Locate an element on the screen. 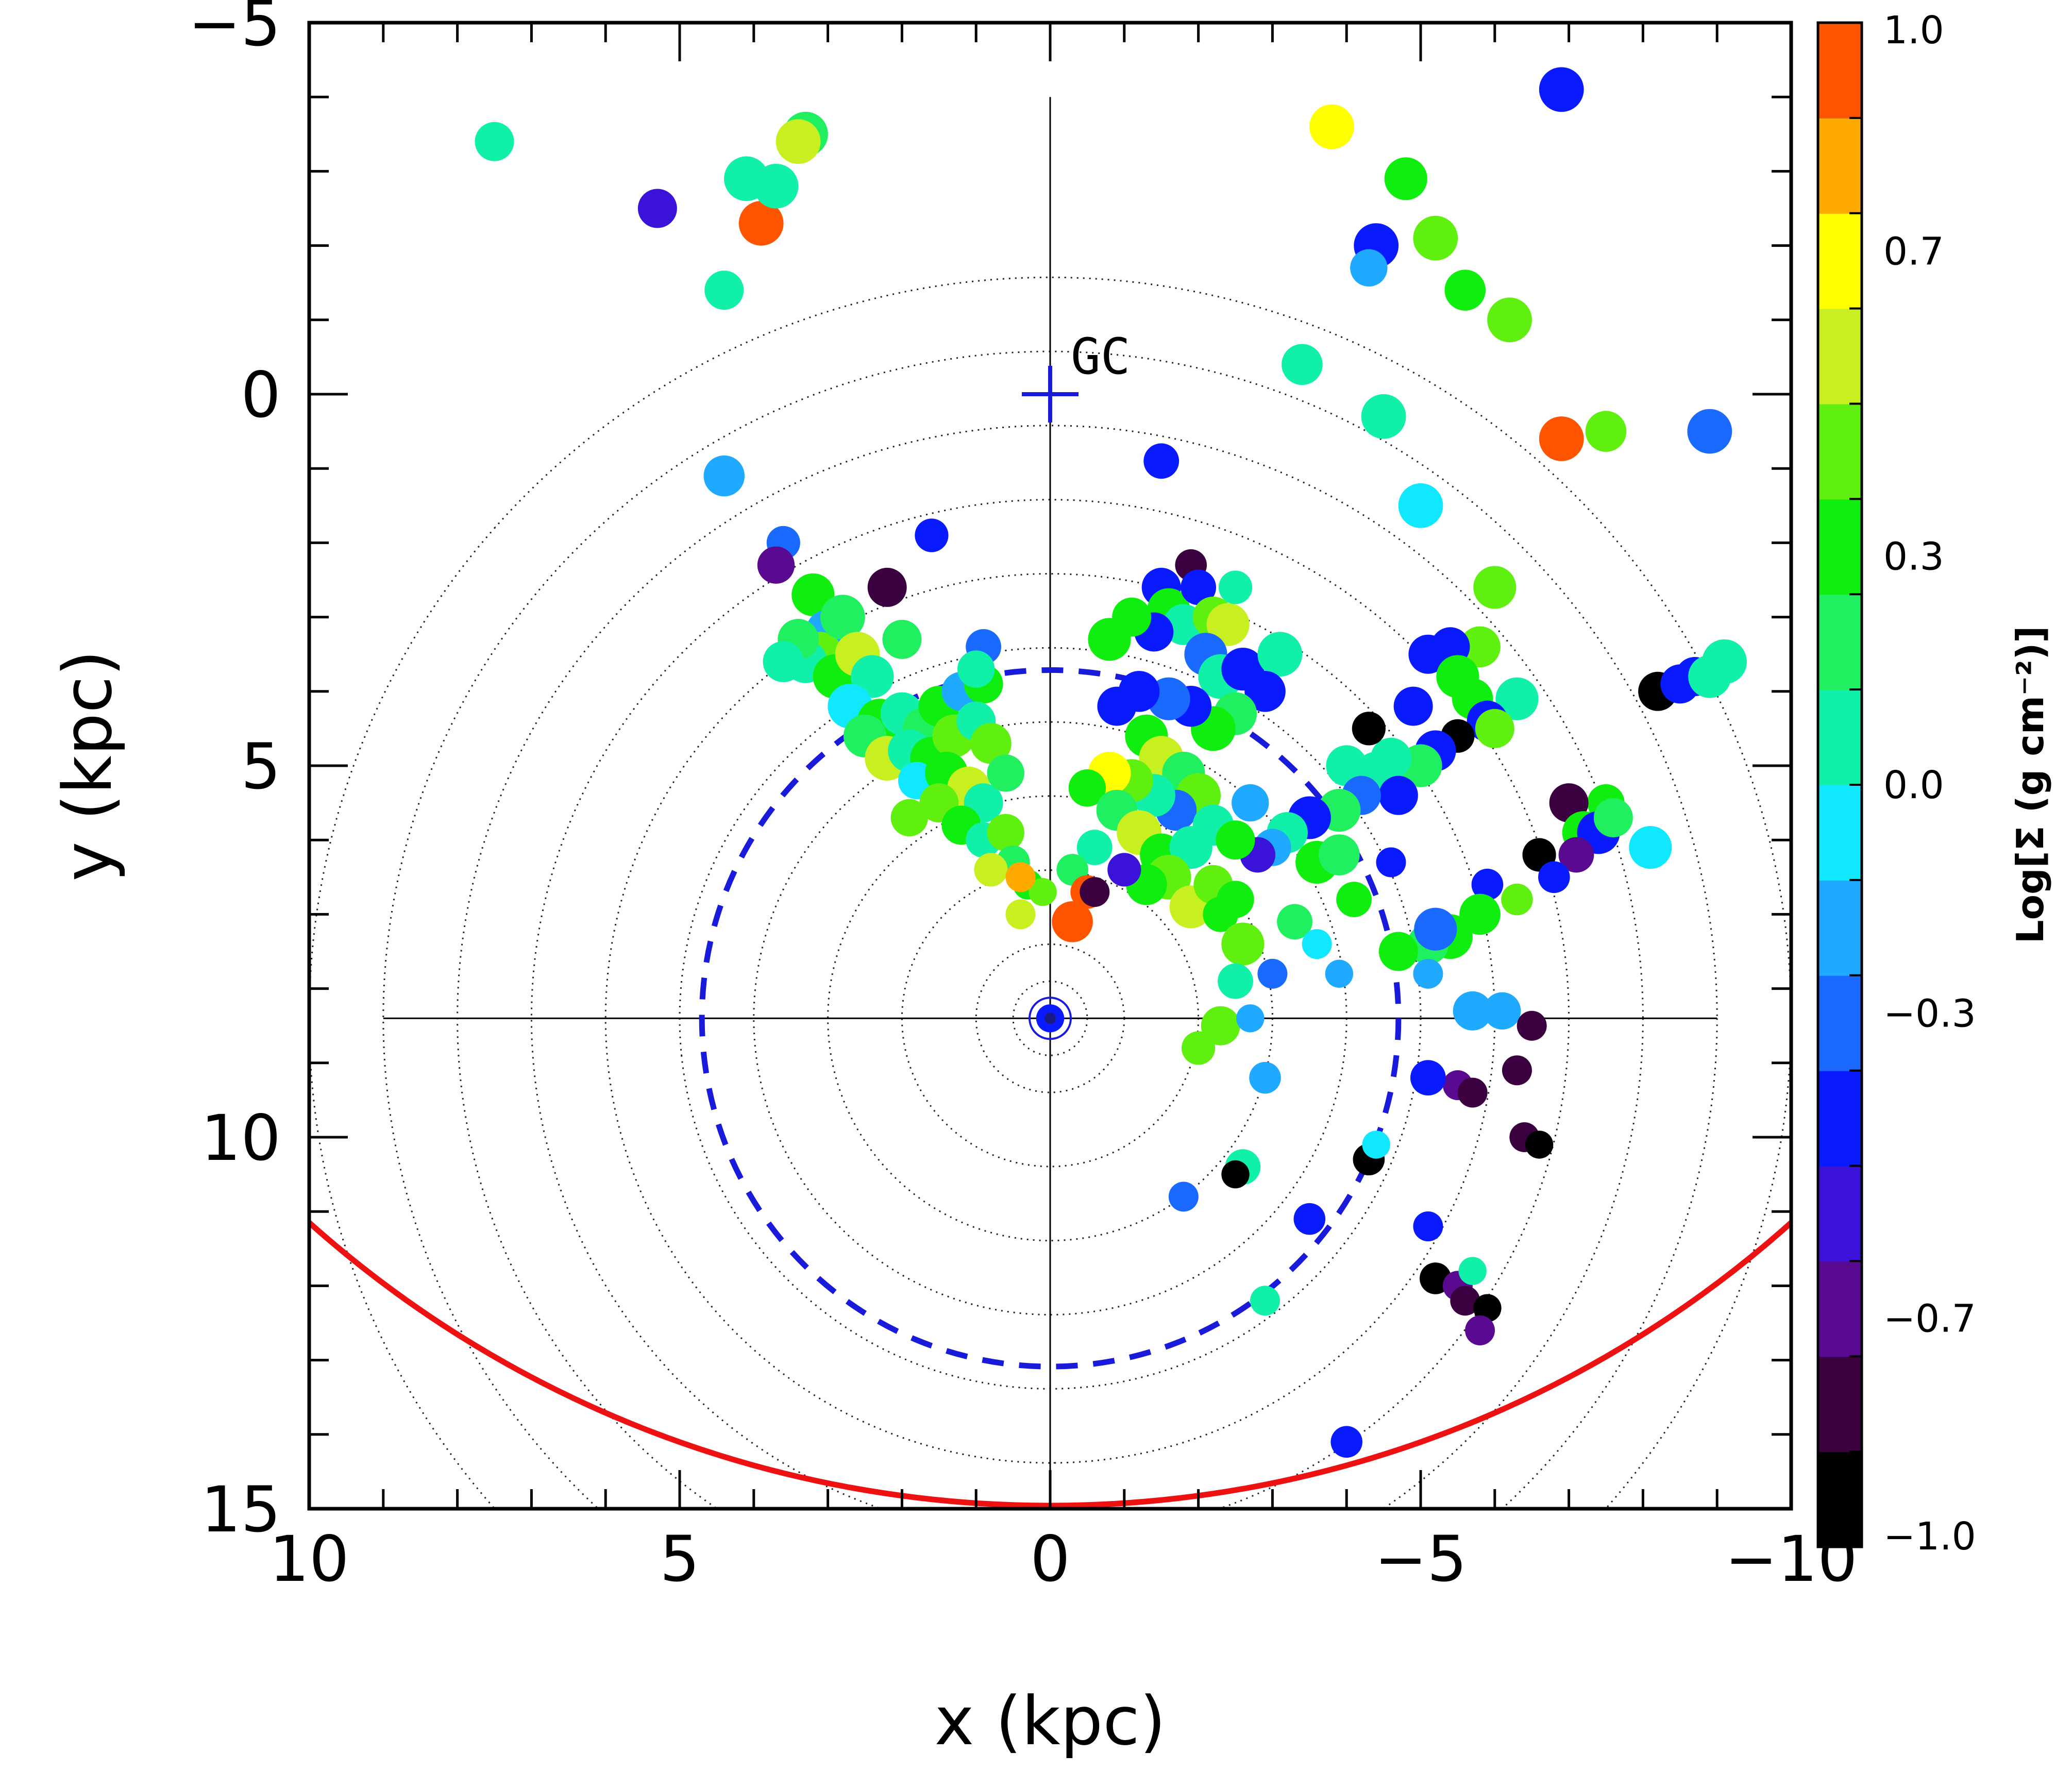  dashed-blue-circle is located at coordinates (1050, 1018).